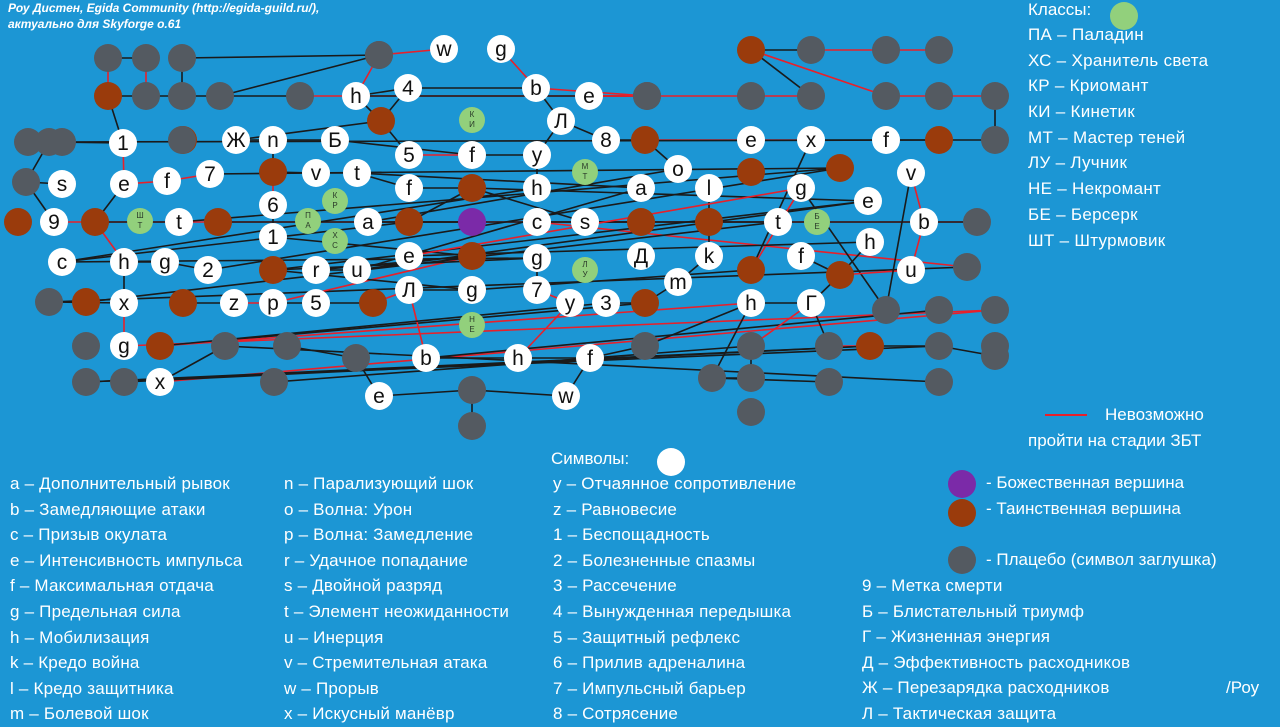 The height and width of the screenshot is (727, 1280). Describe the element at coordinates (408, 88) in the screenshot. I see `symbol-node: 4` at that location.